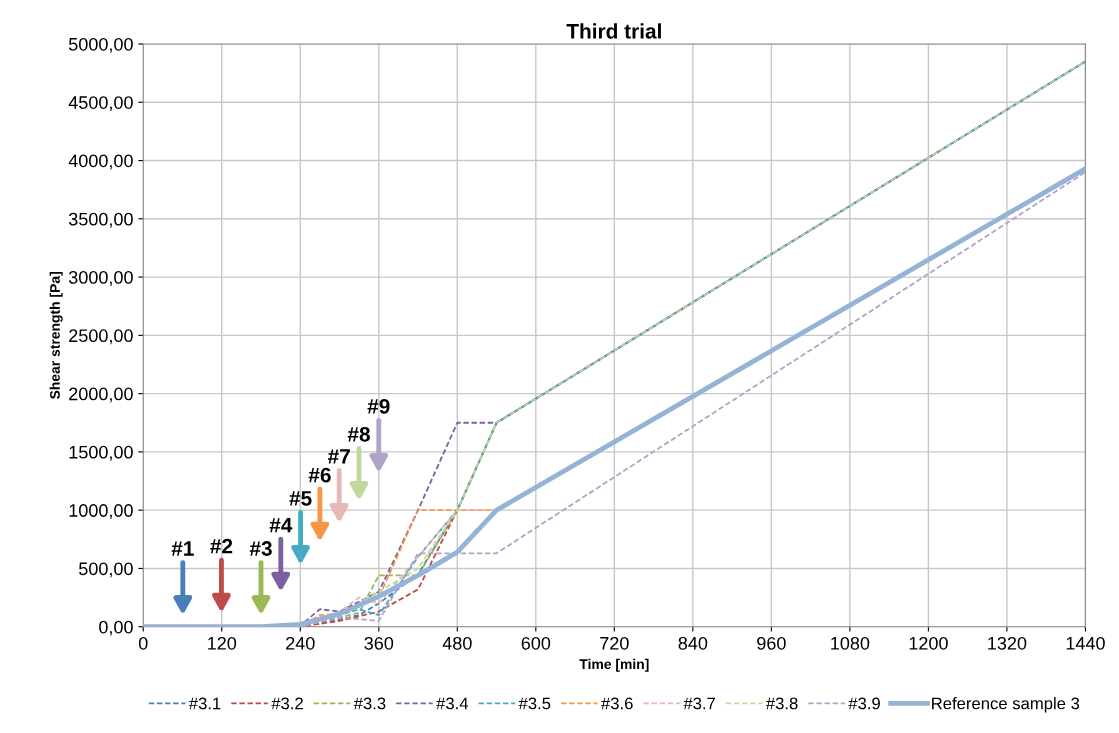 Image resolution: width=1119 pixels, height=733 pixels. I want to click on x-tick-label: 720, so click(614, 643).